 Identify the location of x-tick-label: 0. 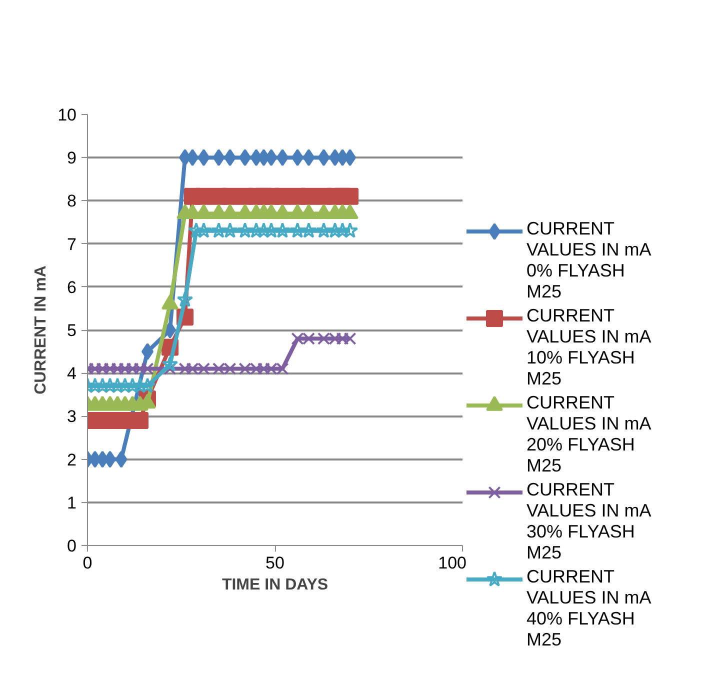
(87, 563).